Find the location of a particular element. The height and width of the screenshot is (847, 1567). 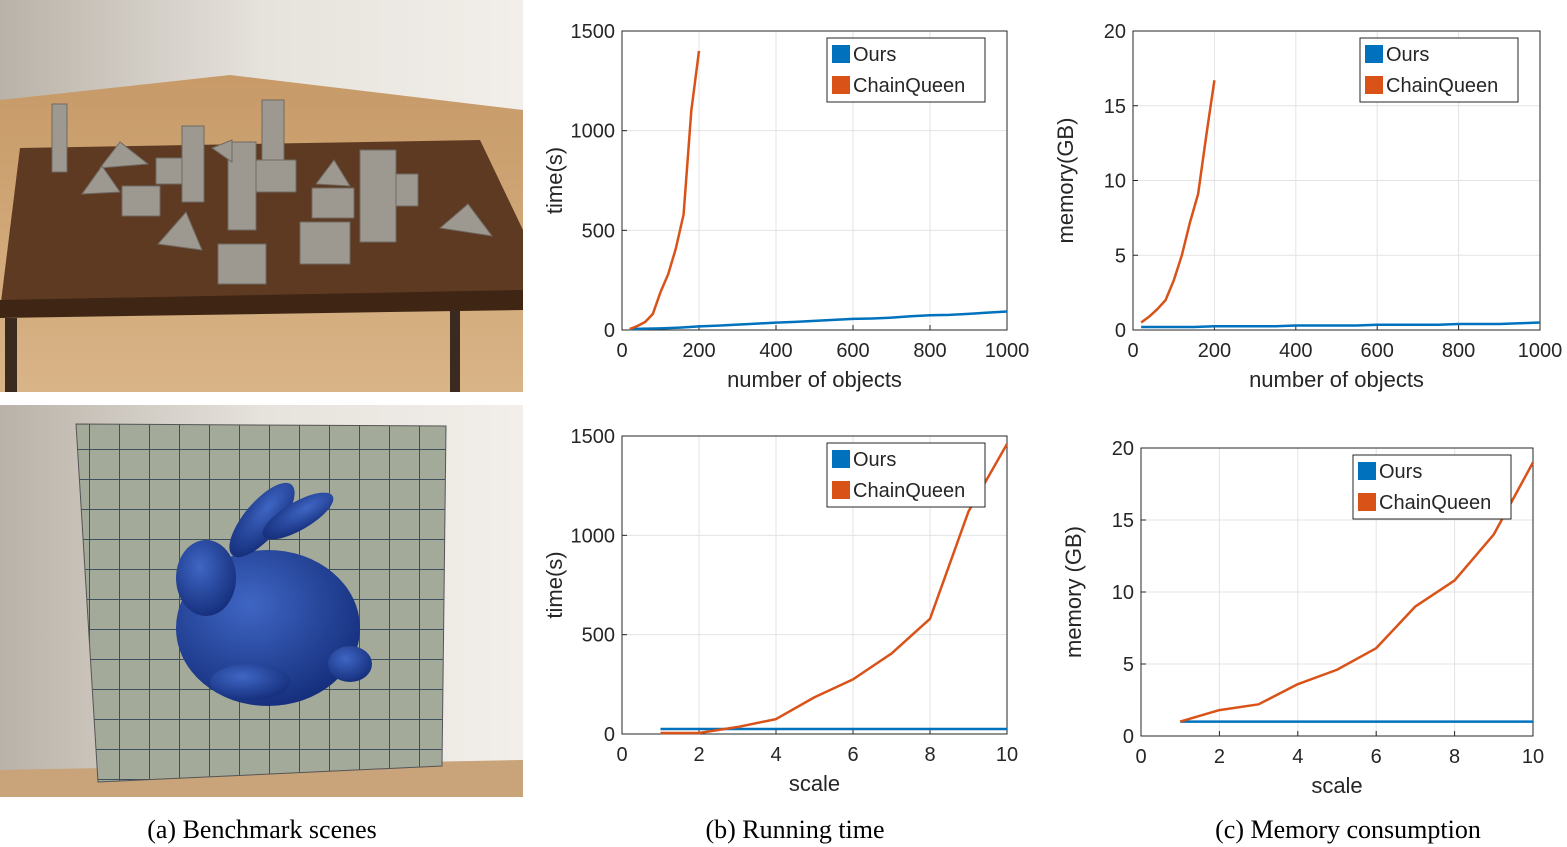

caption: (c) Memory consumption is located at coordinates (1348, 829).